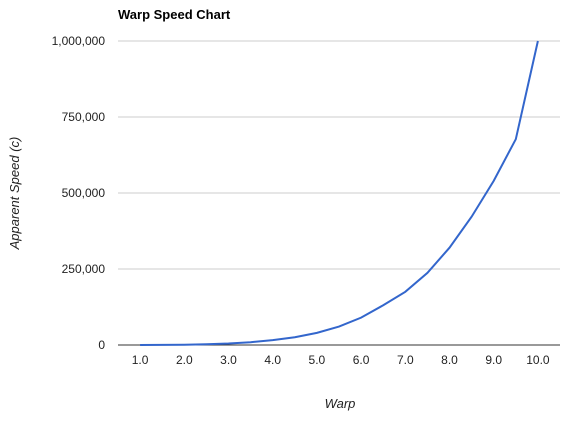  I want to click on y-axis-label: Apparent Speed (c), so click(14, 194).